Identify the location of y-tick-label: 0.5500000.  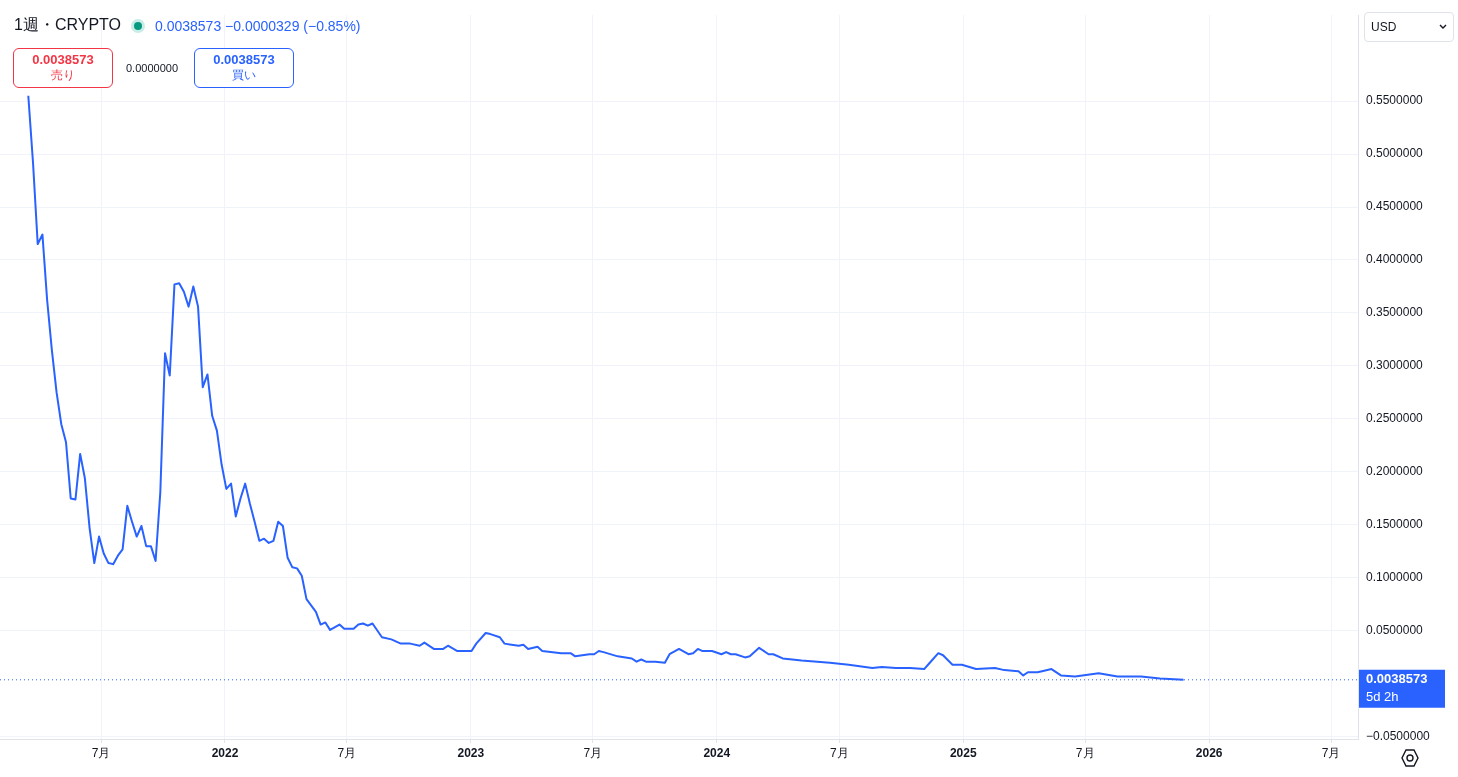
(1395, 100).